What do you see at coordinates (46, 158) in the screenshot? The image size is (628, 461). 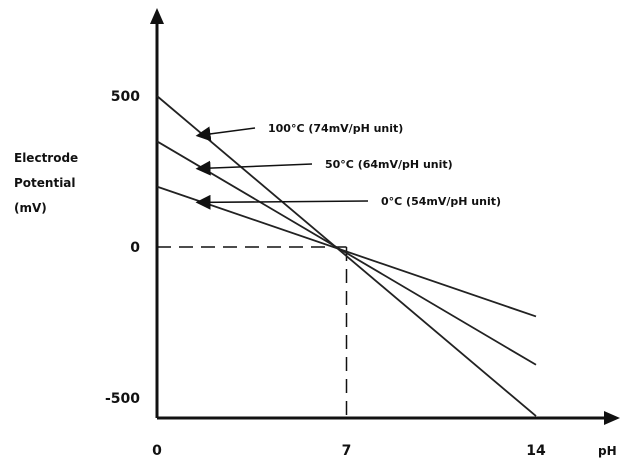 I see `y-axis-title-line-1: Electrode` at bounding box center [46, 158].